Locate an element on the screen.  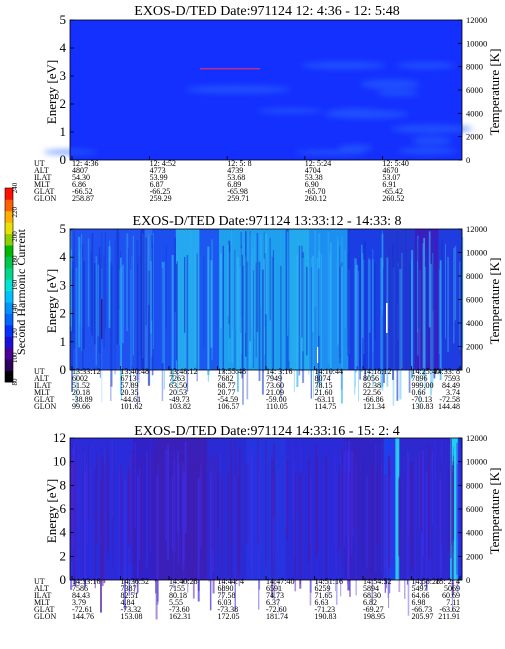
ephemeris-cell: -72.60 is located at coordinates (276, 609).